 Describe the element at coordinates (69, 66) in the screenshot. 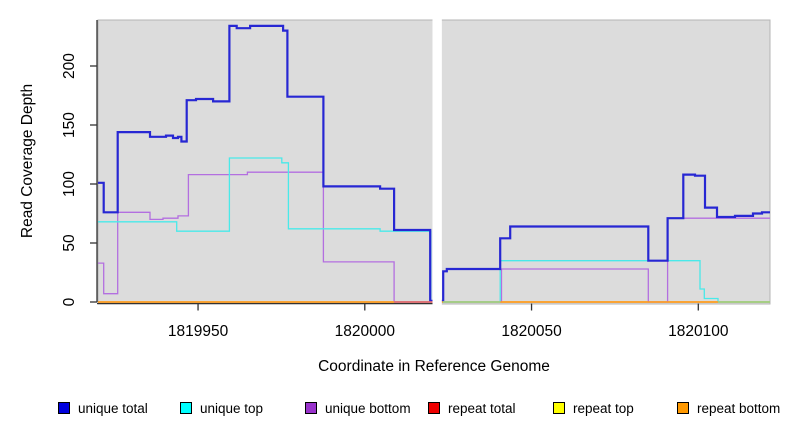

I see `y-tick-label: 200` at that location.